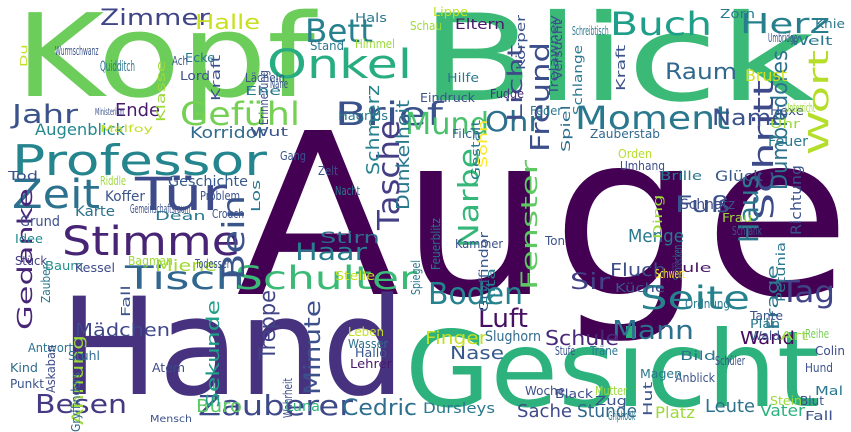 The height and width of the screenshot is (432, 851). What do you see at coordinates (480, 25) in the screenshot?
I see `word-cloud-word: Eltern` at bounding box center [480, 25].